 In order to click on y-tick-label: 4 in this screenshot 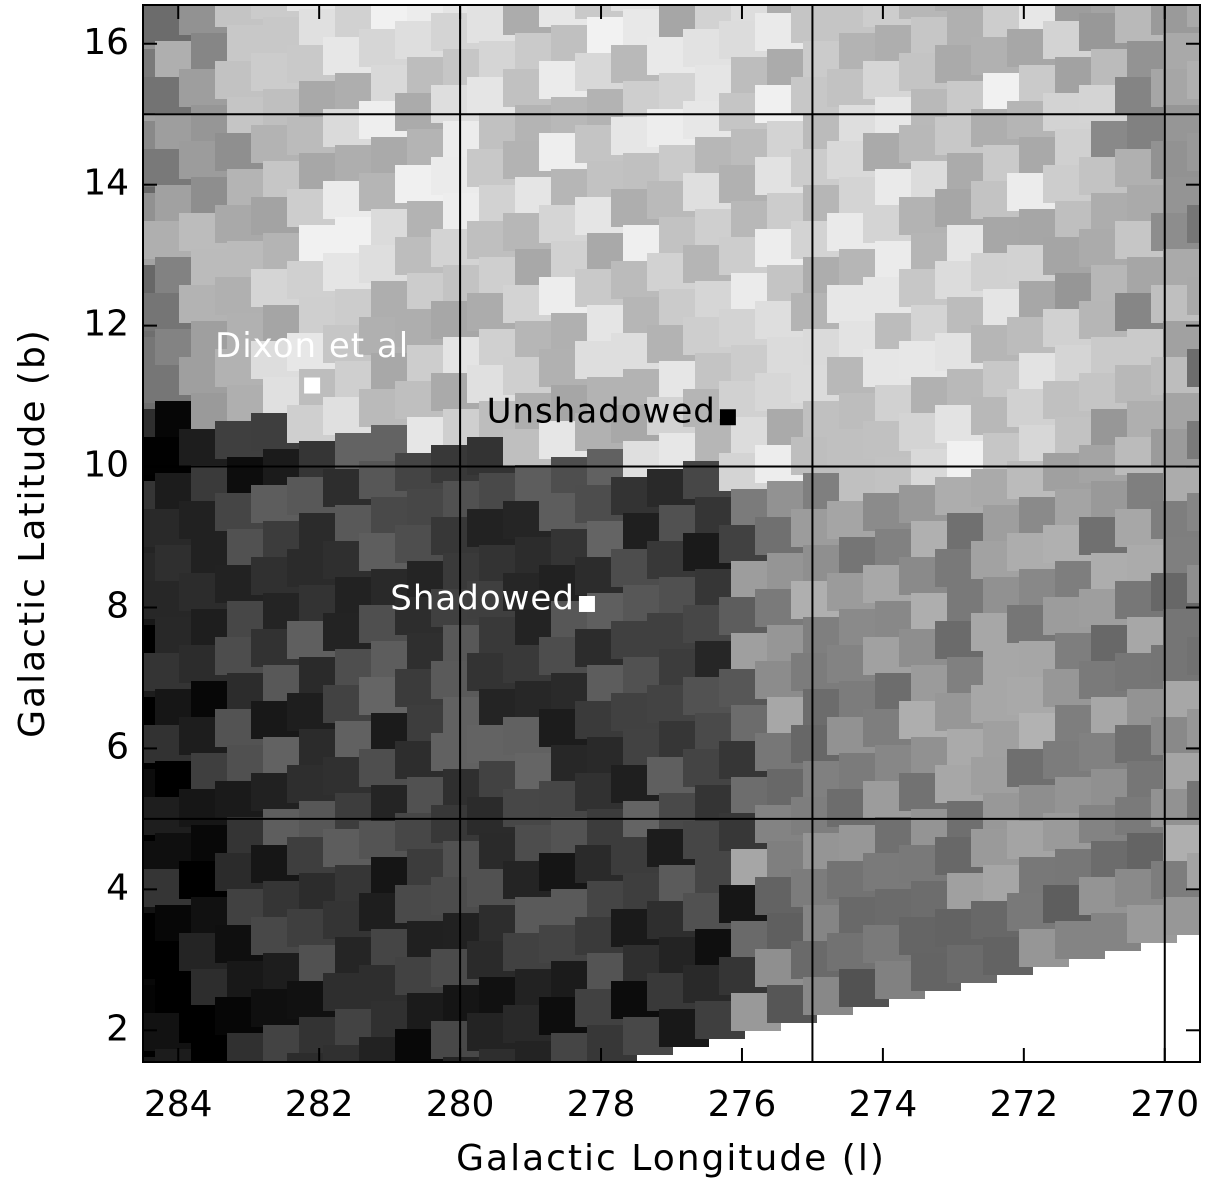, I will do `click(117, 887)`.